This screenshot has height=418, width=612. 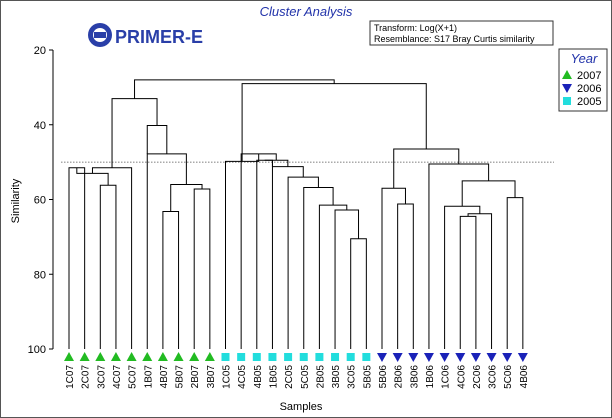 What do you see at coordinates (493, 377) in the screenshot?
I see `sample-label: 3C06` at bounding box center [493, 377].